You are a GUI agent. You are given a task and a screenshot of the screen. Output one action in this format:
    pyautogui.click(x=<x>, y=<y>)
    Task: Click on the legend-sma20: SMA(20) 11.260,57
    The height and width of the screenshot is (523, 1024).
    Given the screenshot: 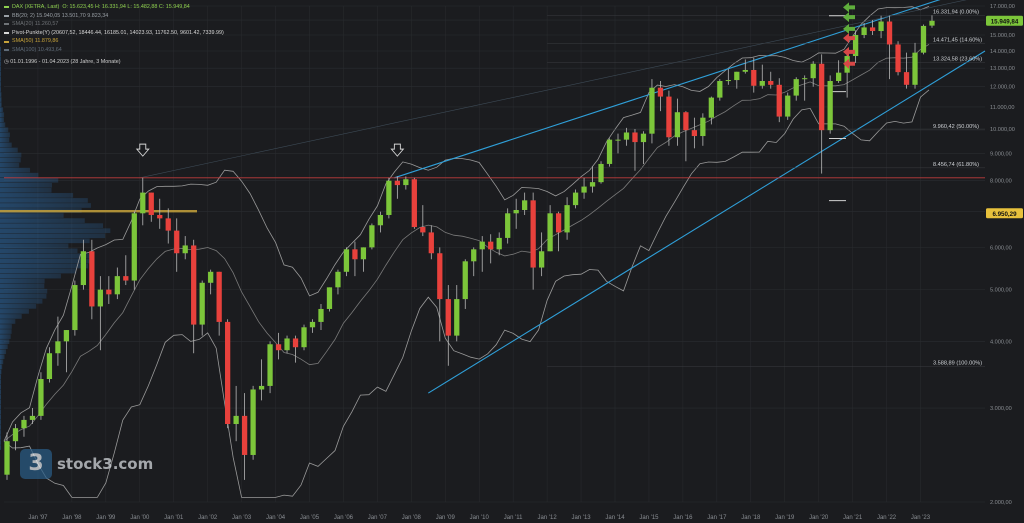 What is the action you would take?
    pyautogui.click(x=114, y=24)
    